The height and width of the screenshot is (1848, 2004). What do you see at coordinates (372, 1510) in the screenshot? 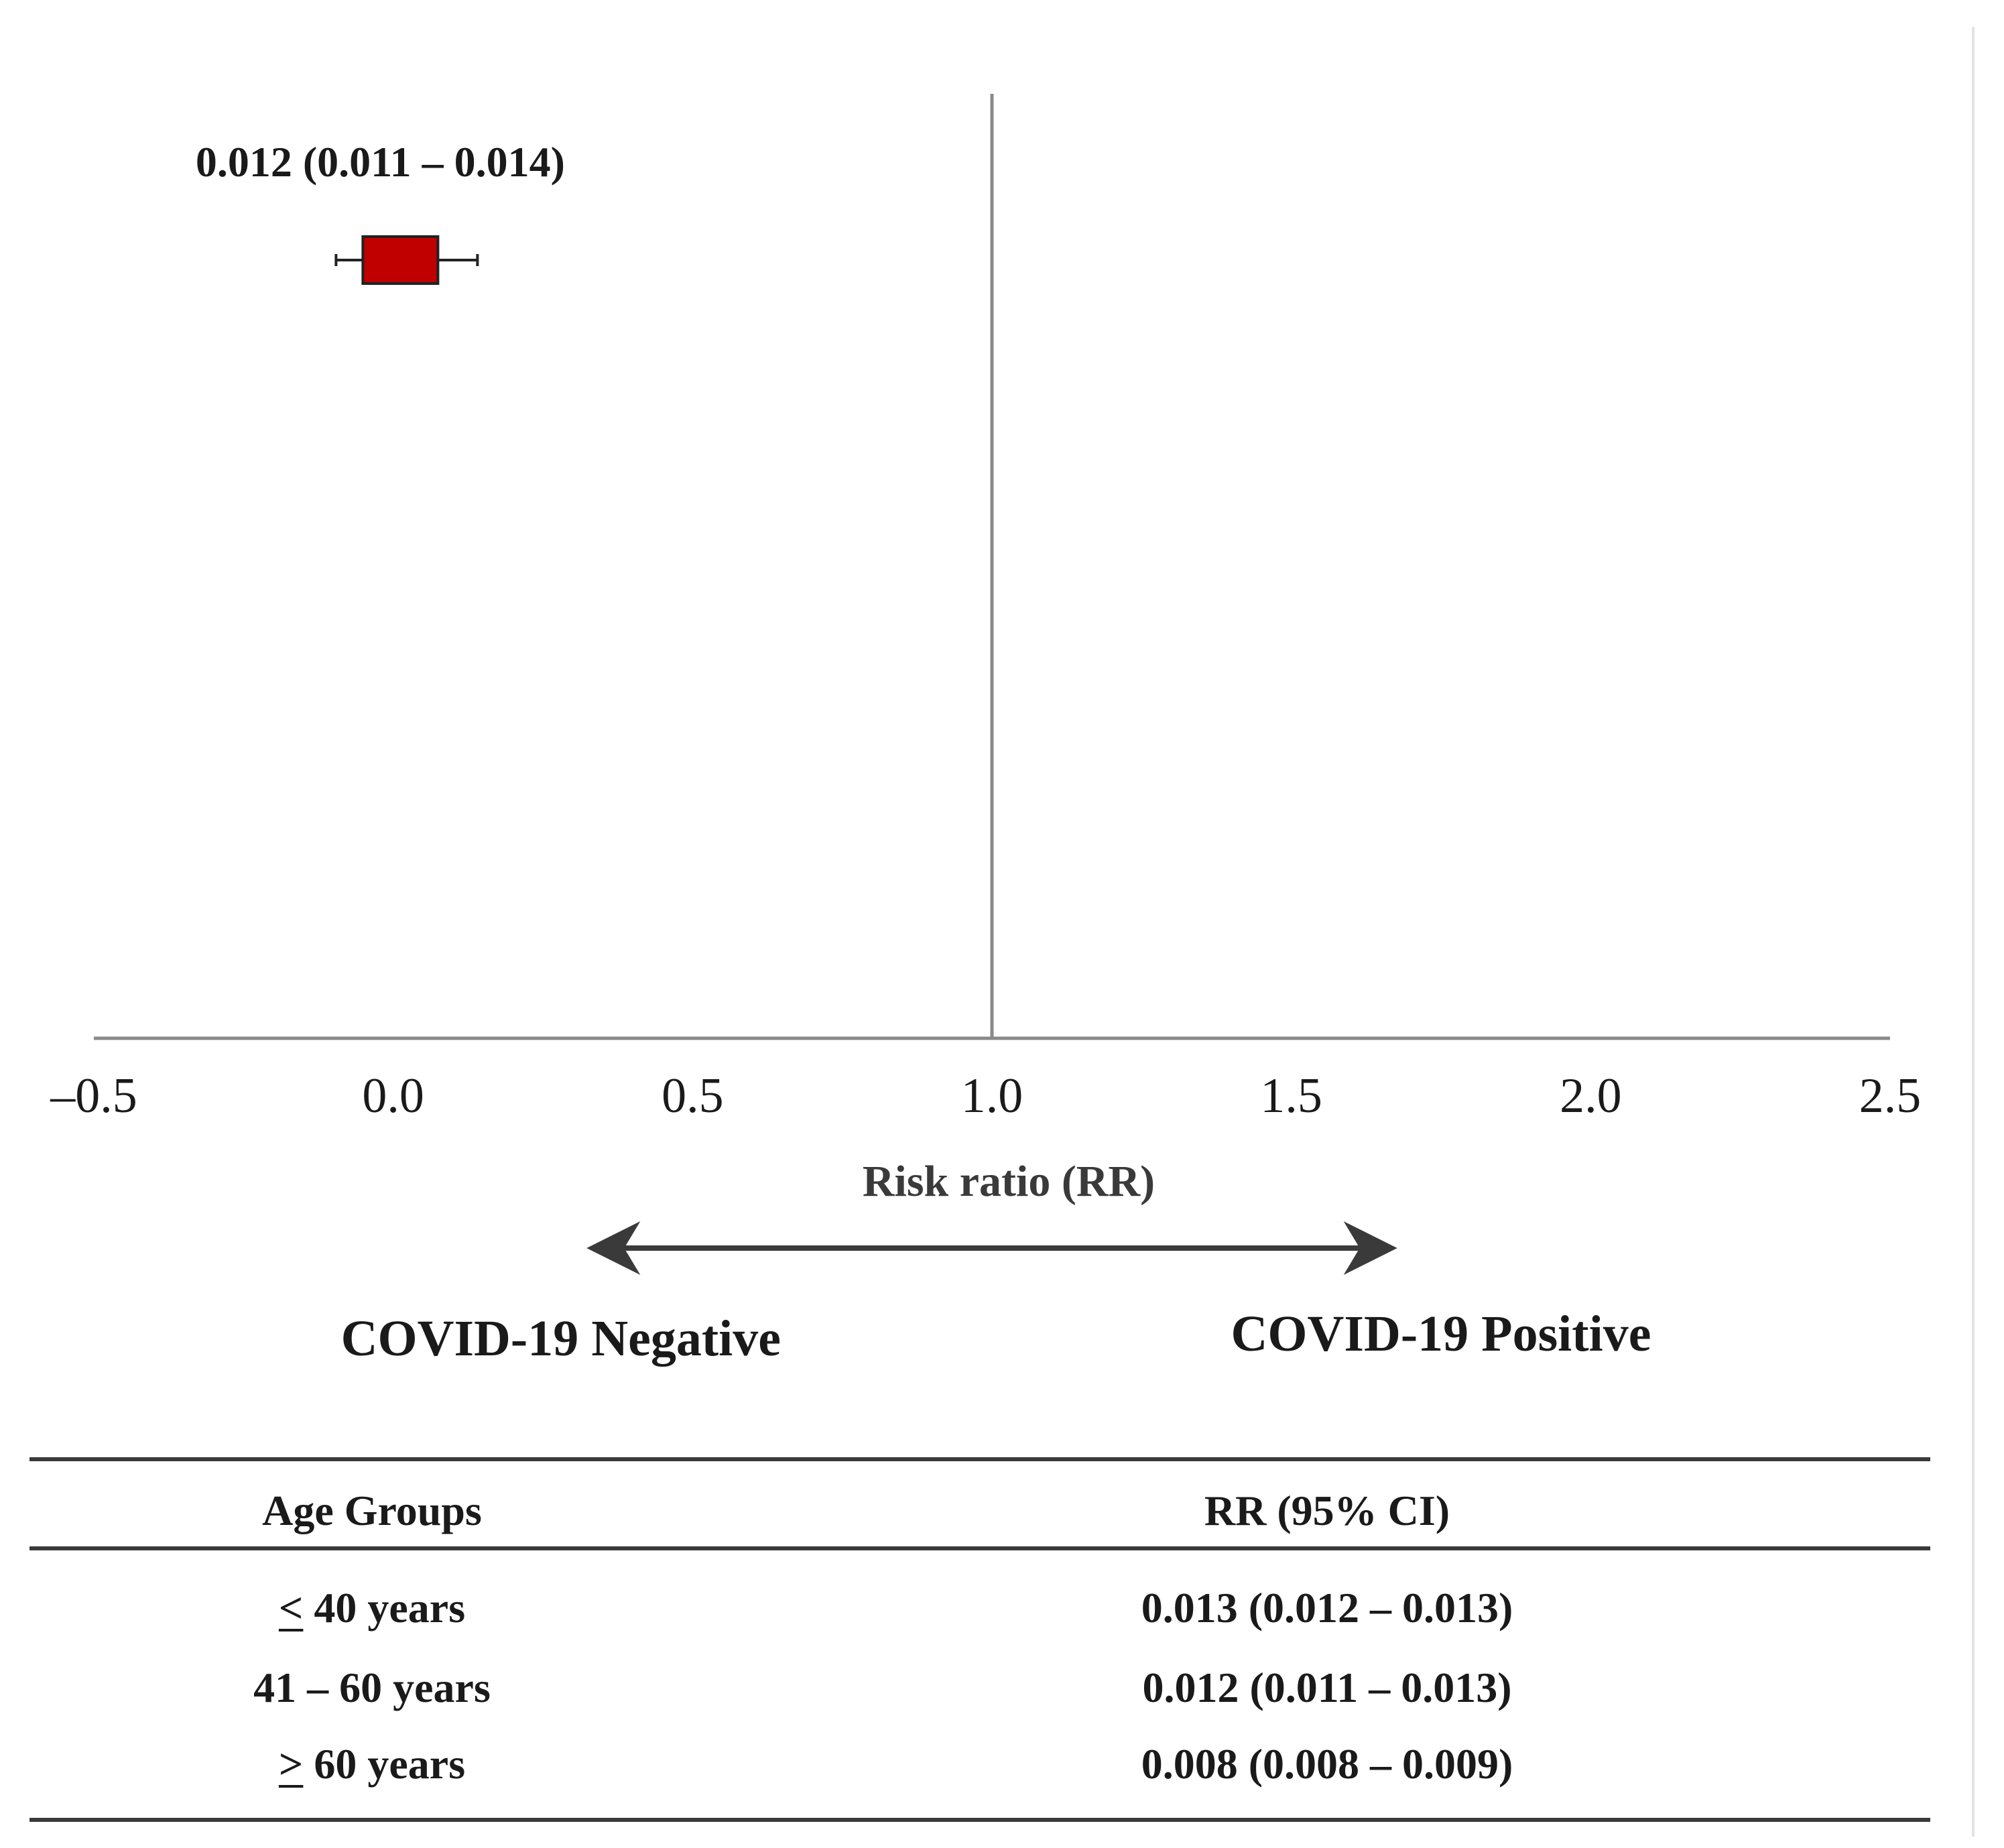
I see `header-age-groups: Age Groups` at bounding box center [372, 1510].